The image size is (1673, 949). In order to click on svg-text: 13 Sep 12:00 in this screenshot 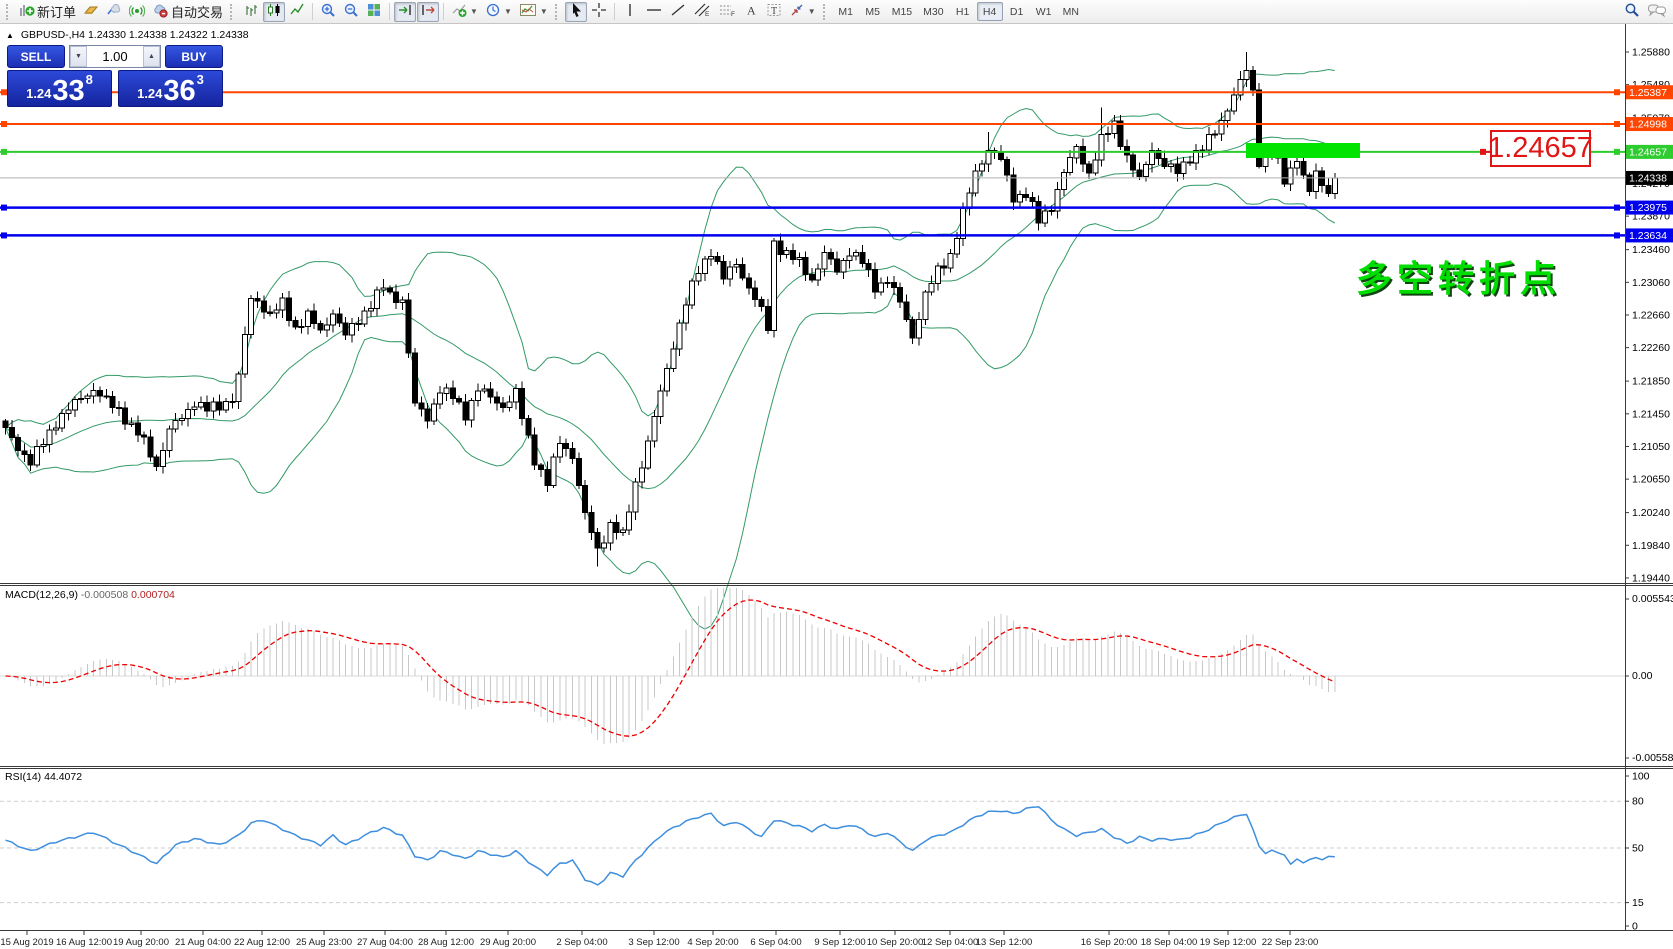, I will do `click(1004, 942)`.